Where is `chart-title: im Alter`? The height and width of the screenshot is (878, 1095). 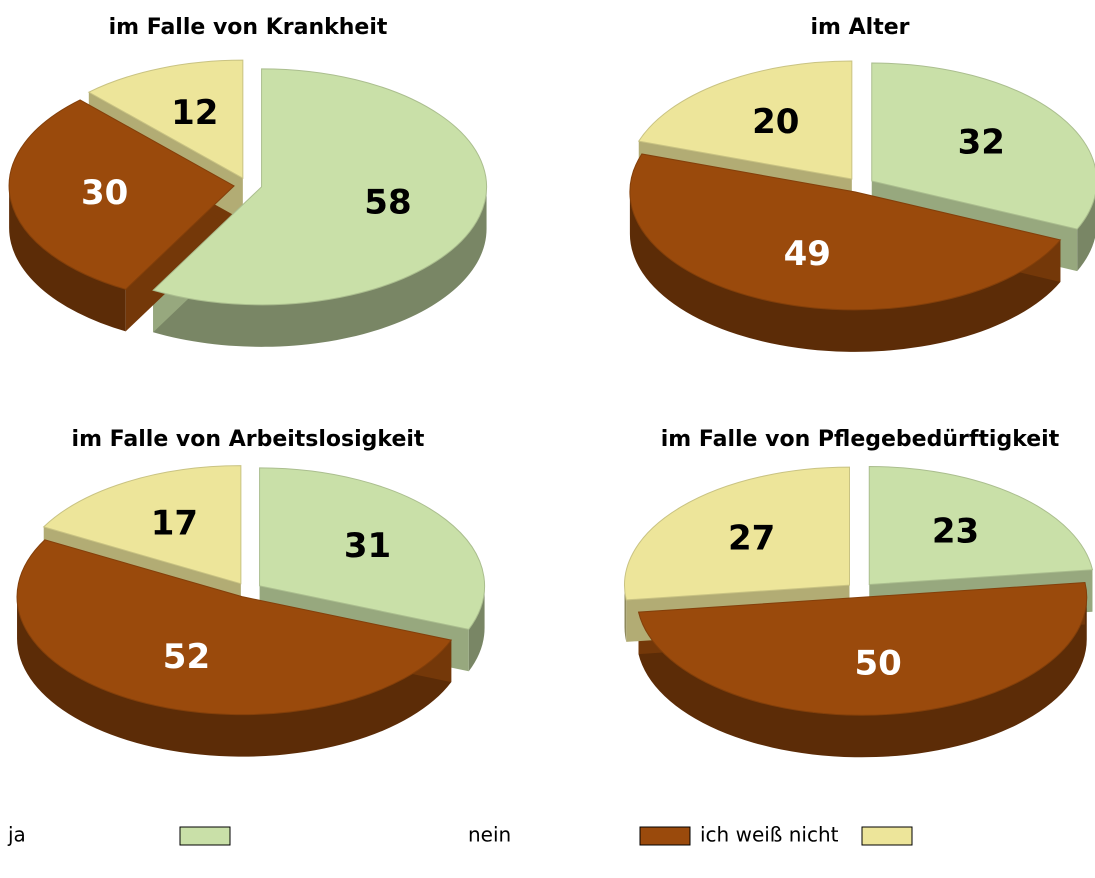 chart-title: im Alter is located at coordinates (860, 27).